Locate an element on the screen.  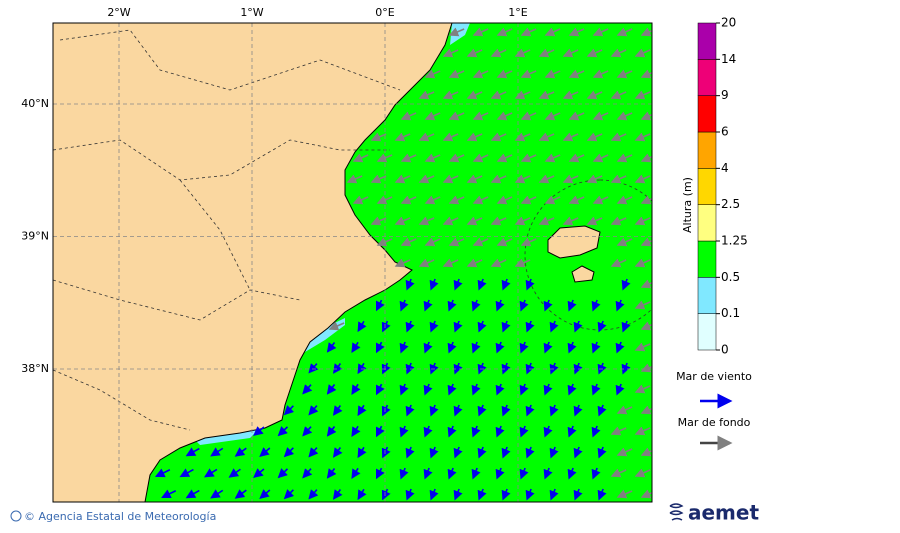
lat-label: 40°N is located at coordinates (35, 103).